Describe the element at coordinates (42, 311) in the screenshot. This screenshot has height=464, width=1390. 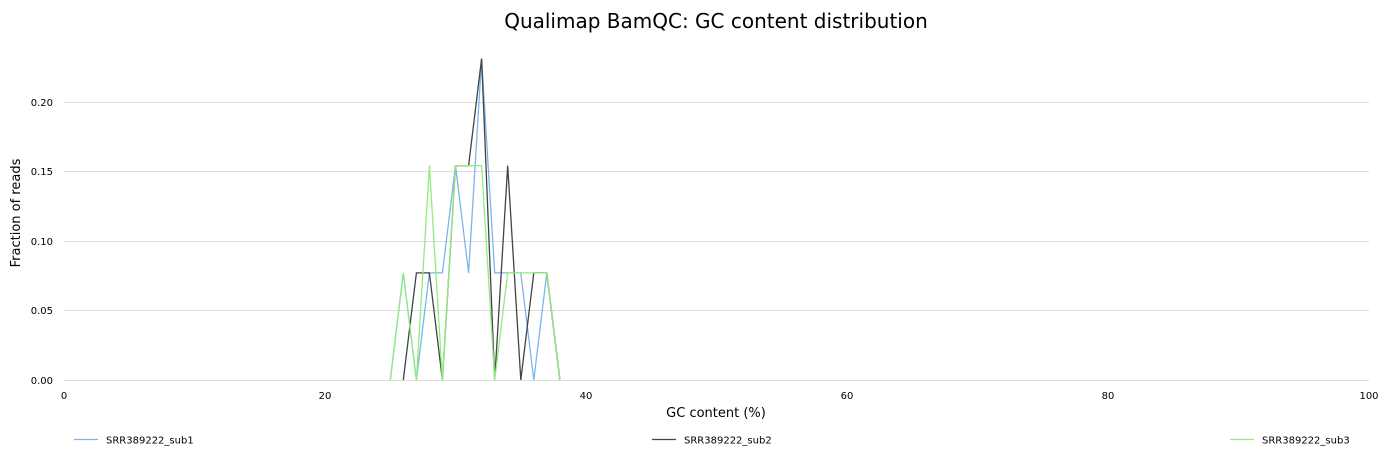
I see `y-tick-label: 0.05` at that location.